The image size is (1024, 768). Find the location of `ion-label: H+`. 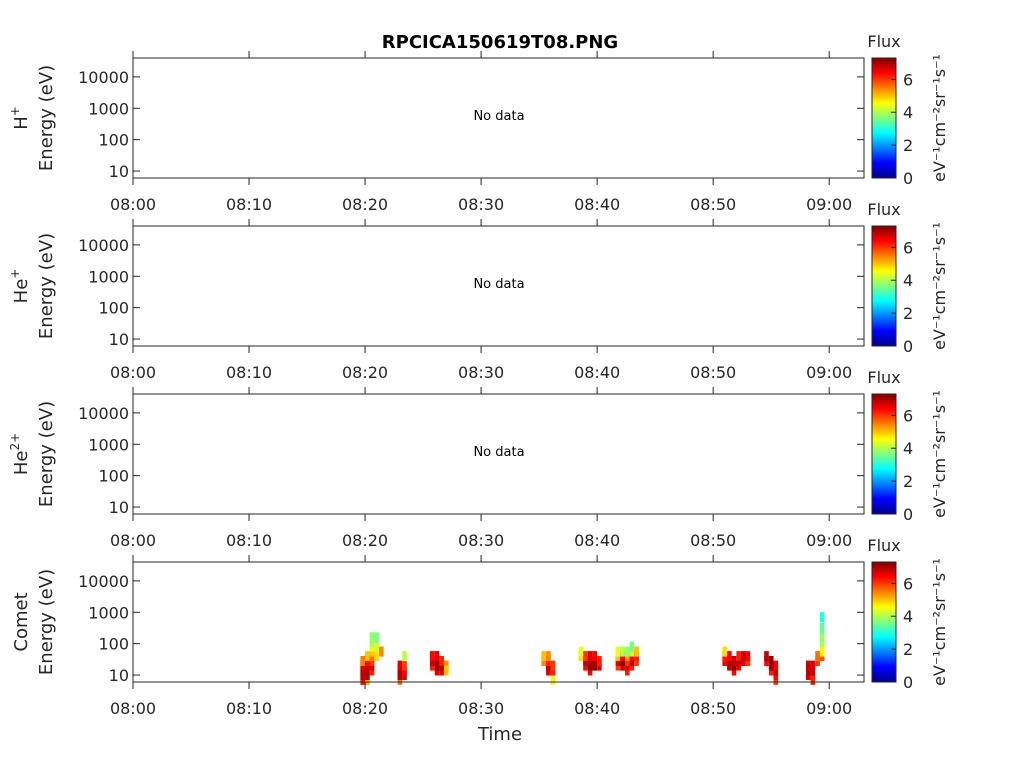

ion-label: H+ is located at coordinates (20, 118).